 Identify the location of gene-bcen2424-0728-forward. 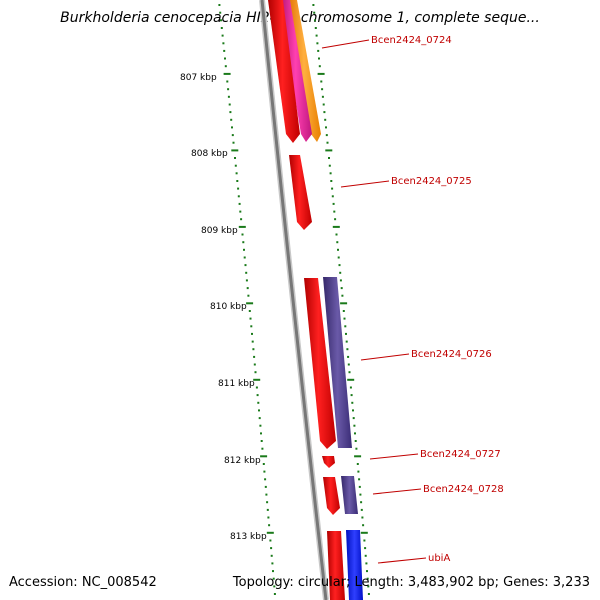
(331, 496).